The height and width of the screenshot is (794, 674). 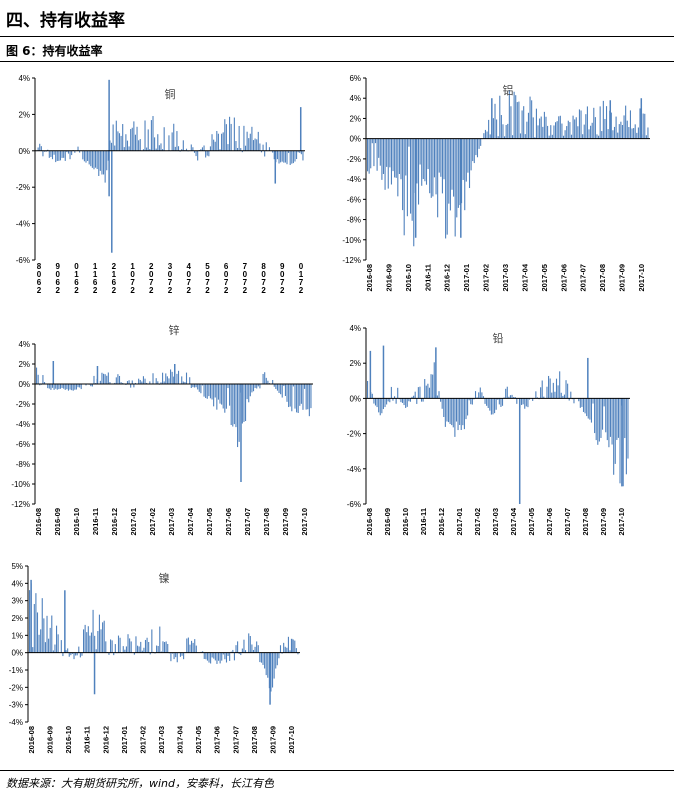 What do you see at coordinates (17, 653) in the screenshot?
I see `y-tick-label: 0%` at bounding box center [17, 653].